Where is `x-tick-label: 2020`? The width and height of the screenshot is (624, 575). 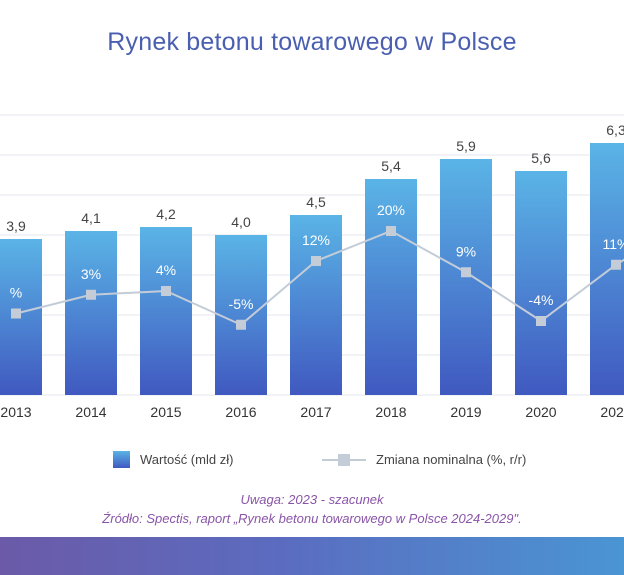
x-tick-label: 2020 is located at coordinates (540, 412).